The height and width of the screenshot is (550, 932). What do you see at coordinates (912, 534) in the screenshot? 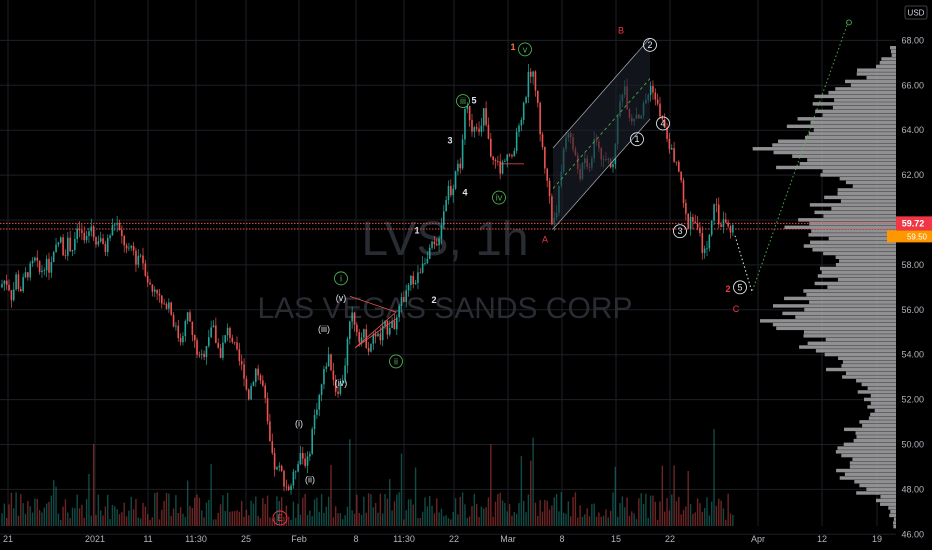
I see `y-tick-label: 46.00` at bounding box center [912, 534].